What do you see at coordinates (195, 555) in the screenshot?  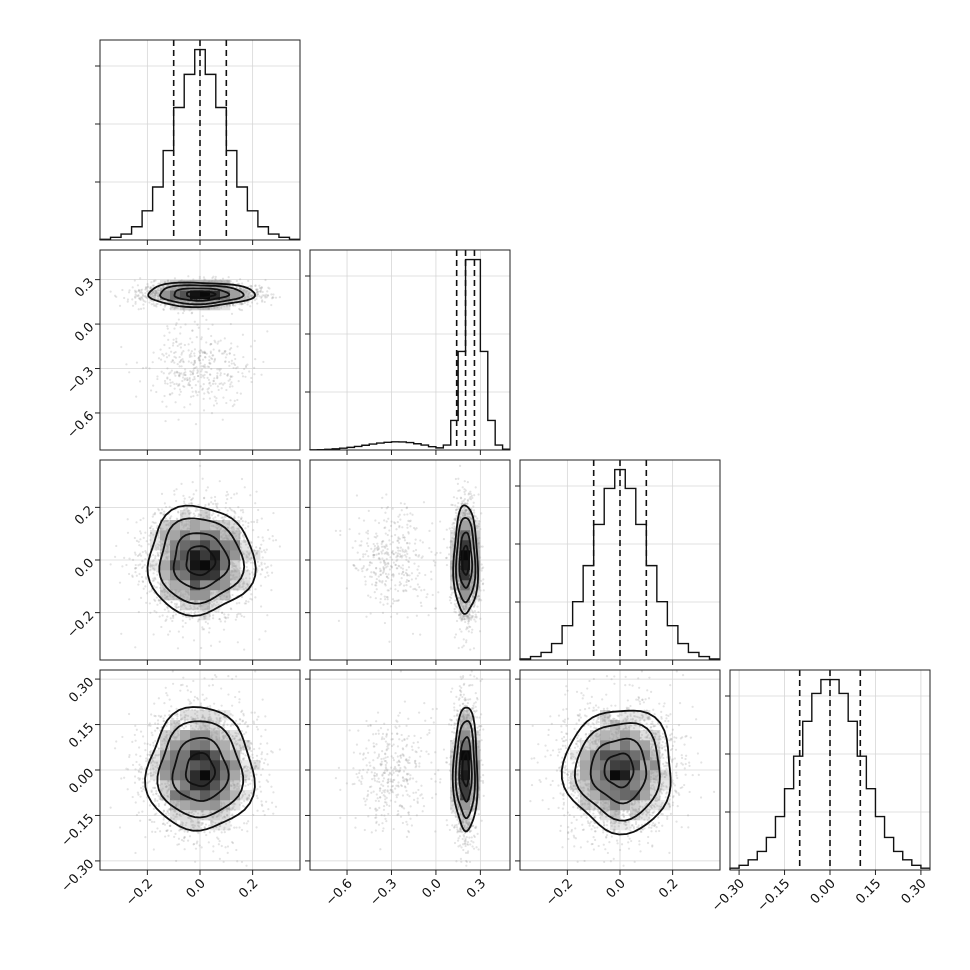 I see `density-cell` at bounding box center [195, 555].